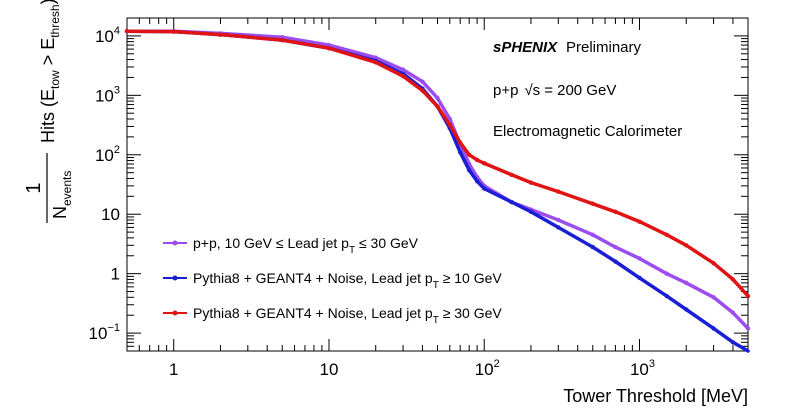 This screenshot has height=416, width=787. I want to click on y-axis-label: 1 Nevents Hits (Etow > Ethresh), so click(48, 111).